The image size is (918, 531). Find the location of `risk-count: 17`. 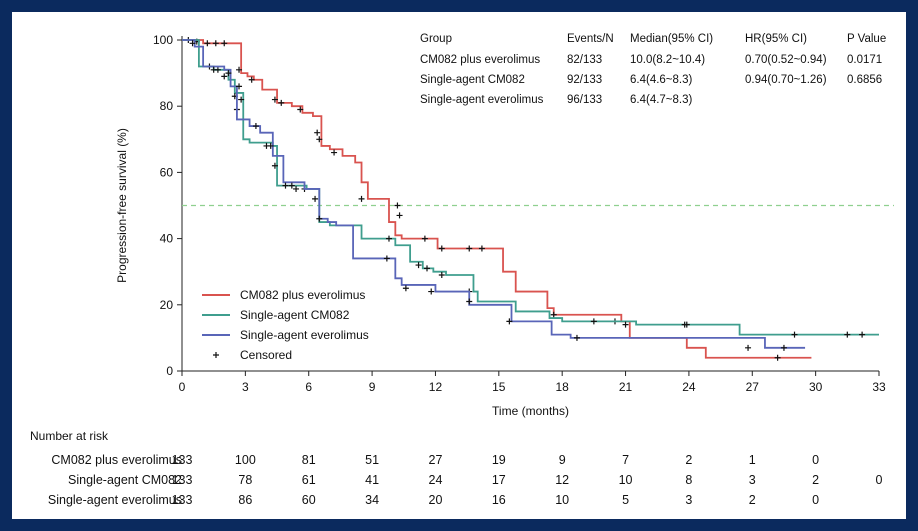

risk-count: 17 is located at coordinates (499, 480).